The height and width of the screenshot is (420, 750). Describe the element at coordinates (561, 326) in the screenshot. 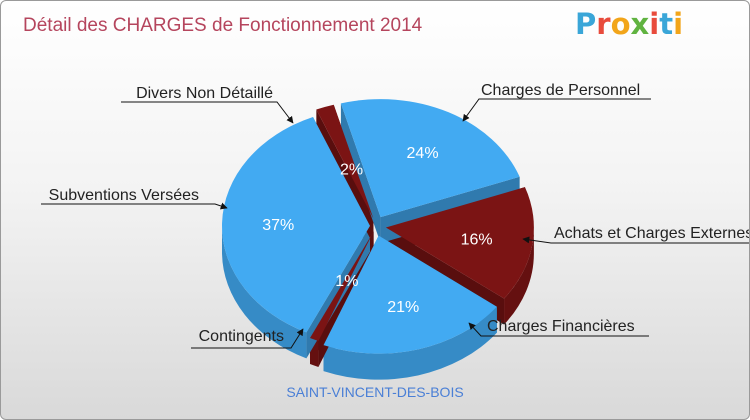

I see `slice-category-label: Charges Financières` at that location.